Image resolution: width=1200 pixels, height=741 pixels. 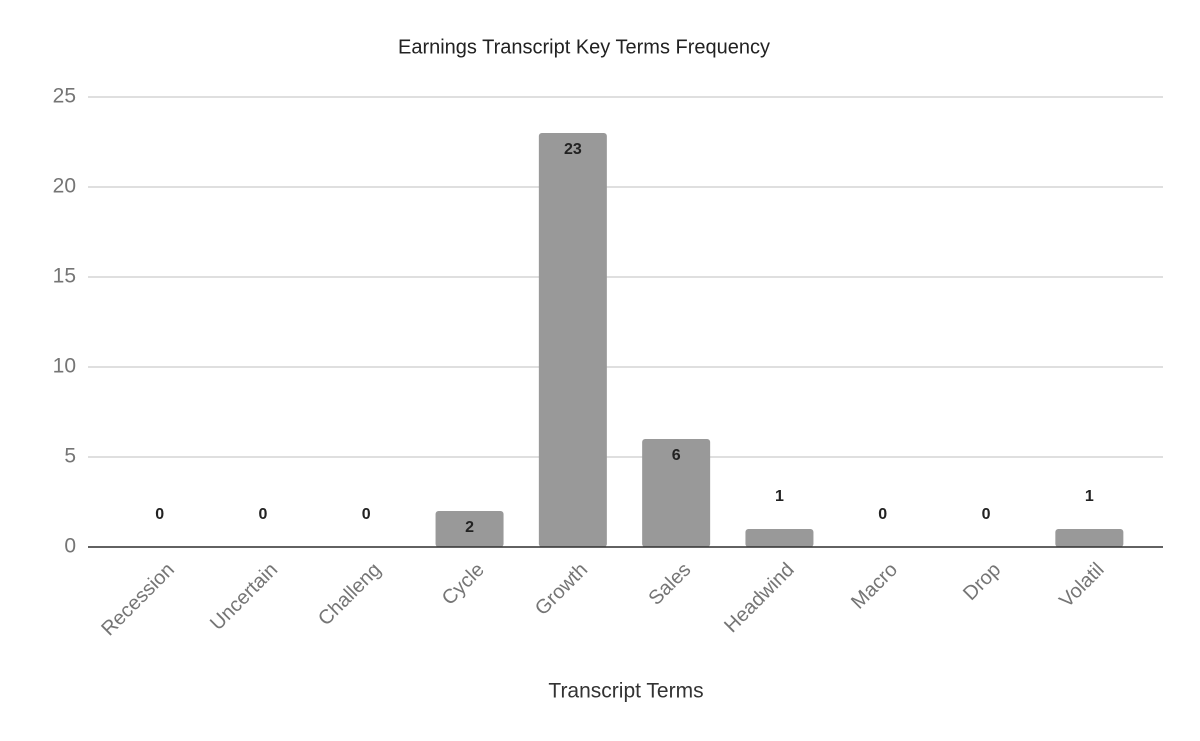 I want to click on y-tick-label: 20, so click(x=64, y=186).